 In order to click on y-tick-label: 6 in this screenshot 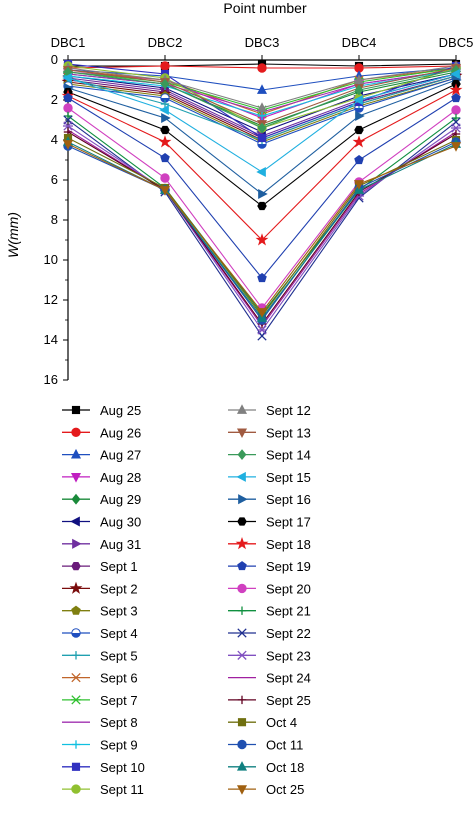, I will do `click(54, 179)`.